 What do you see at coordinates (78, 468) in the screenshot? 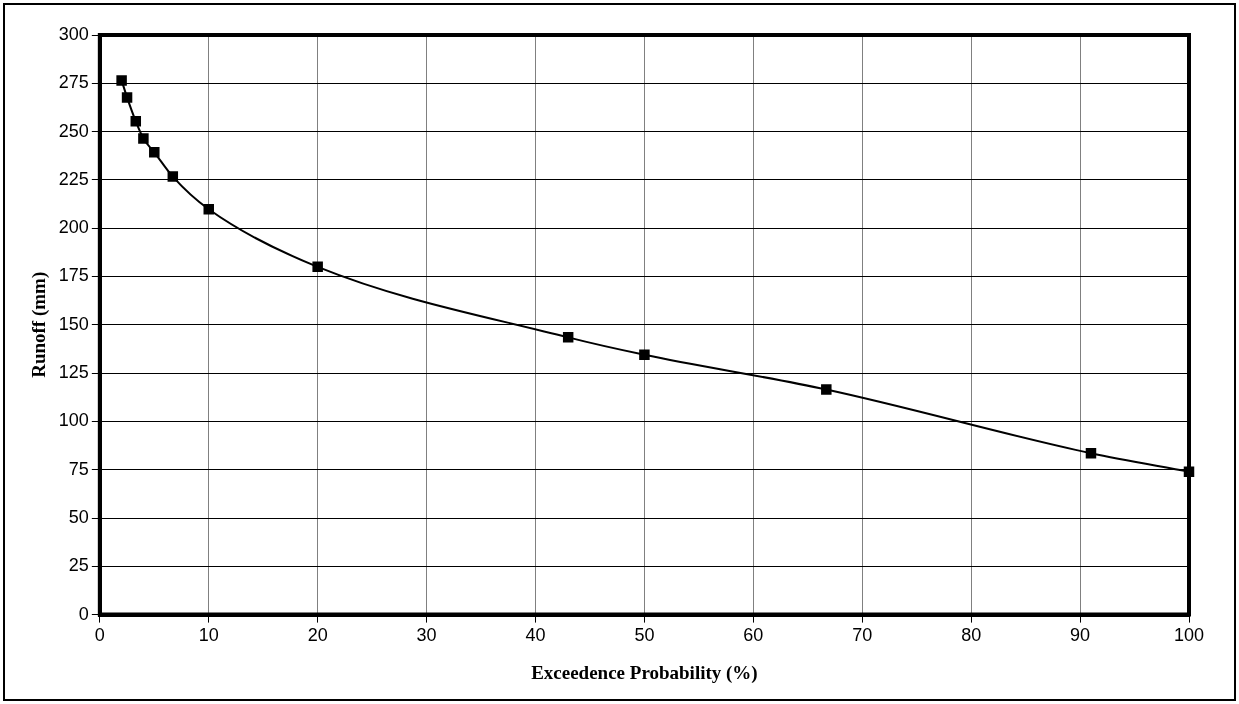
I see `y-tick-label: 75` at bounding box center [78, 468].